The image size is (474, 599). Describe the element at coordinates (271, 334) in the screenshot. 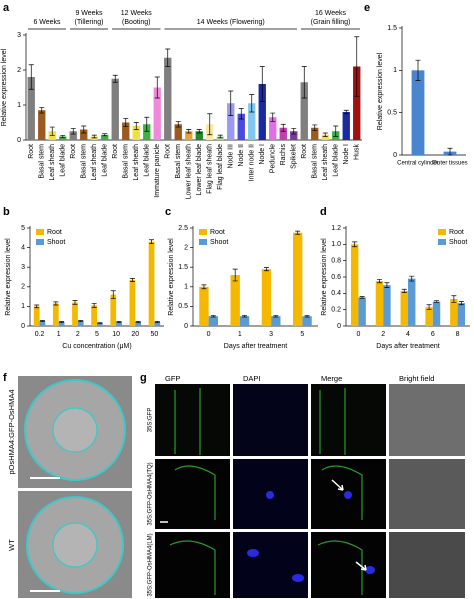

I see `x-tick-label: 3` at that location.